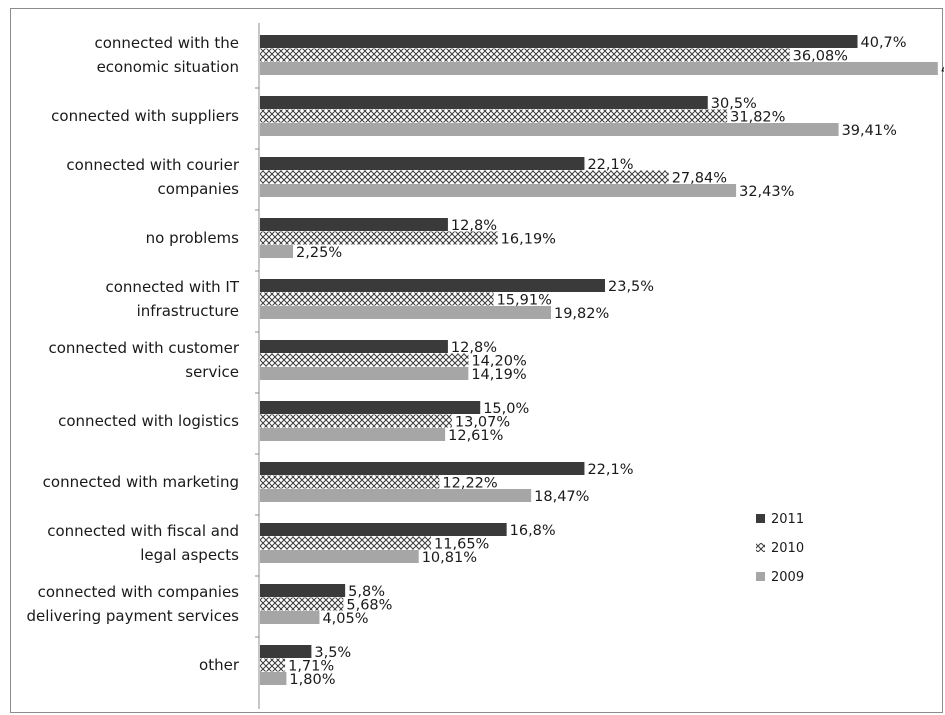 This screenshot has width=945, height=715. What do you see at coordinates (319, 253) in the screenshot?
I see `data-label-2009: 2,25%` at bounding box center [319, 253].